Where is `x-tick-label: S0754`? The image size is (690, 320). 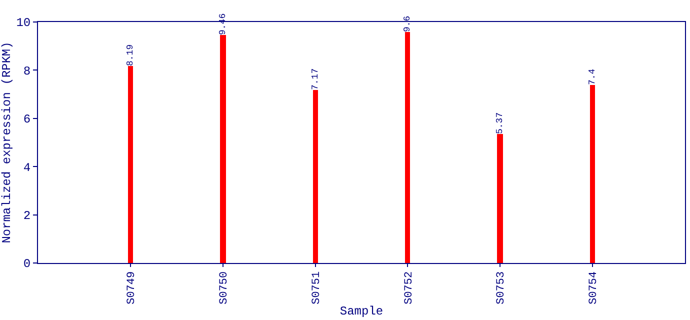
x-tick-label: S0754 is located at coordinates (594, 287).